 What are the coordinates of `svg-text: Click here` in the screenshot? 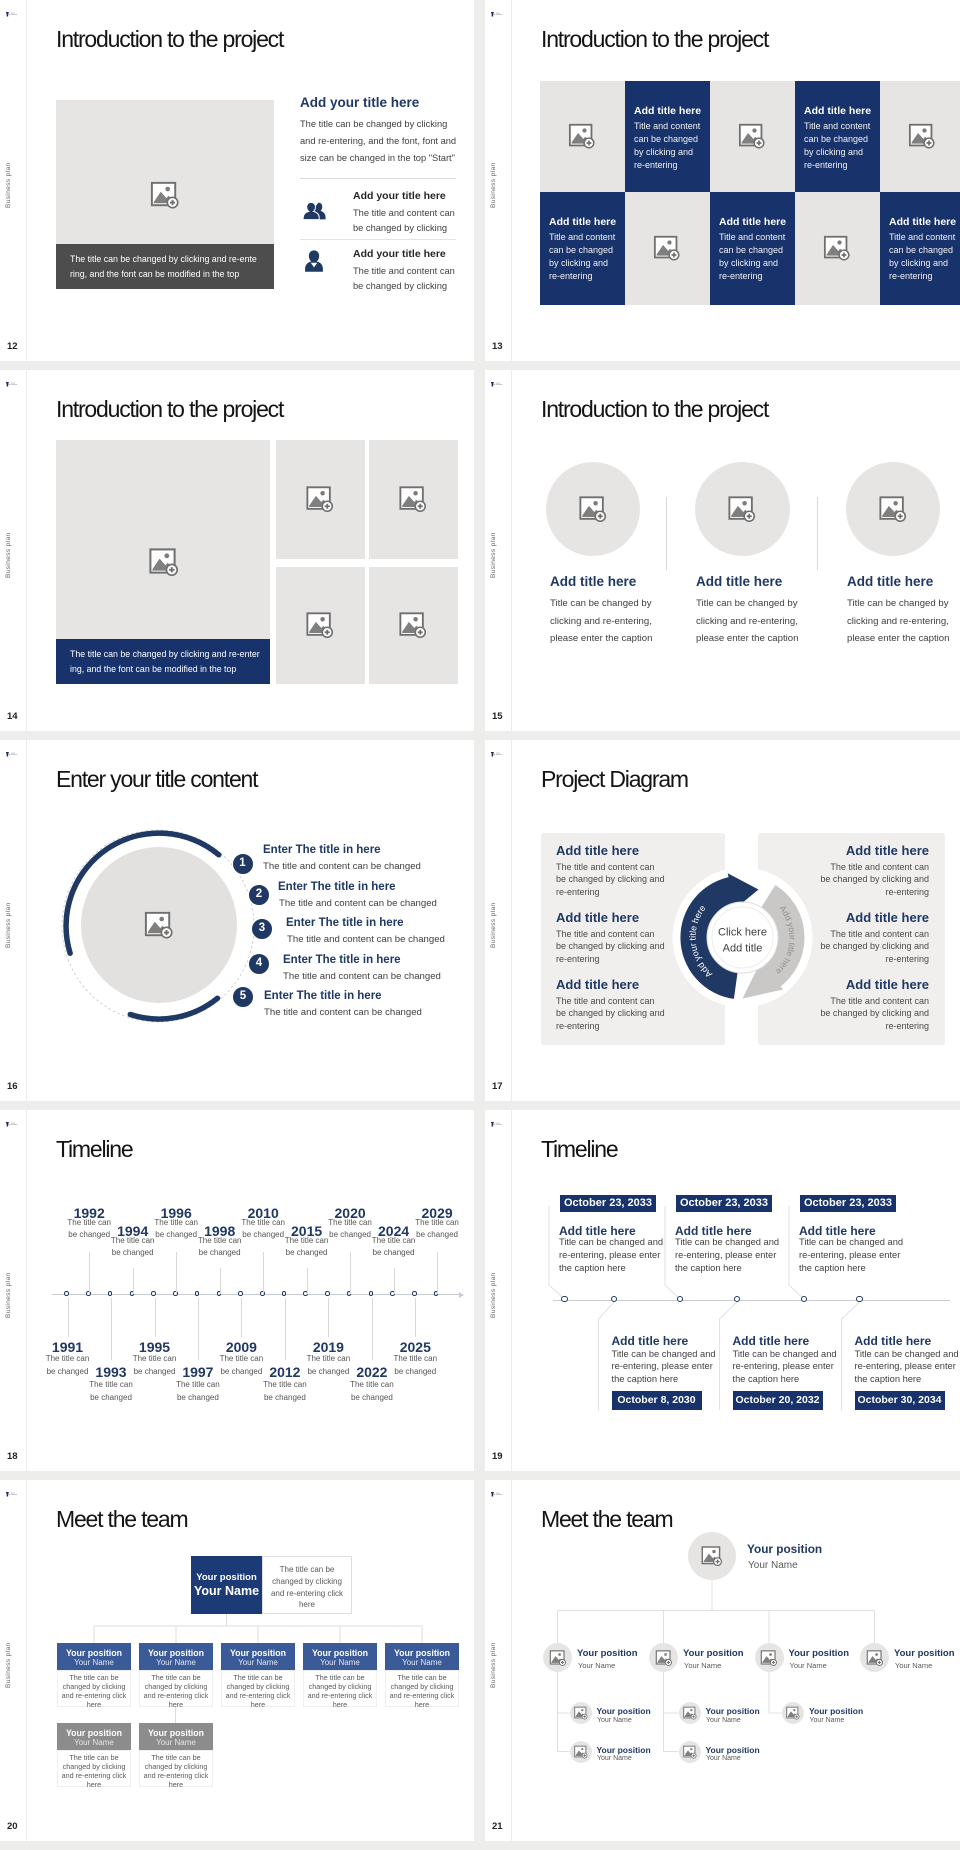 It's located at (742, 933).